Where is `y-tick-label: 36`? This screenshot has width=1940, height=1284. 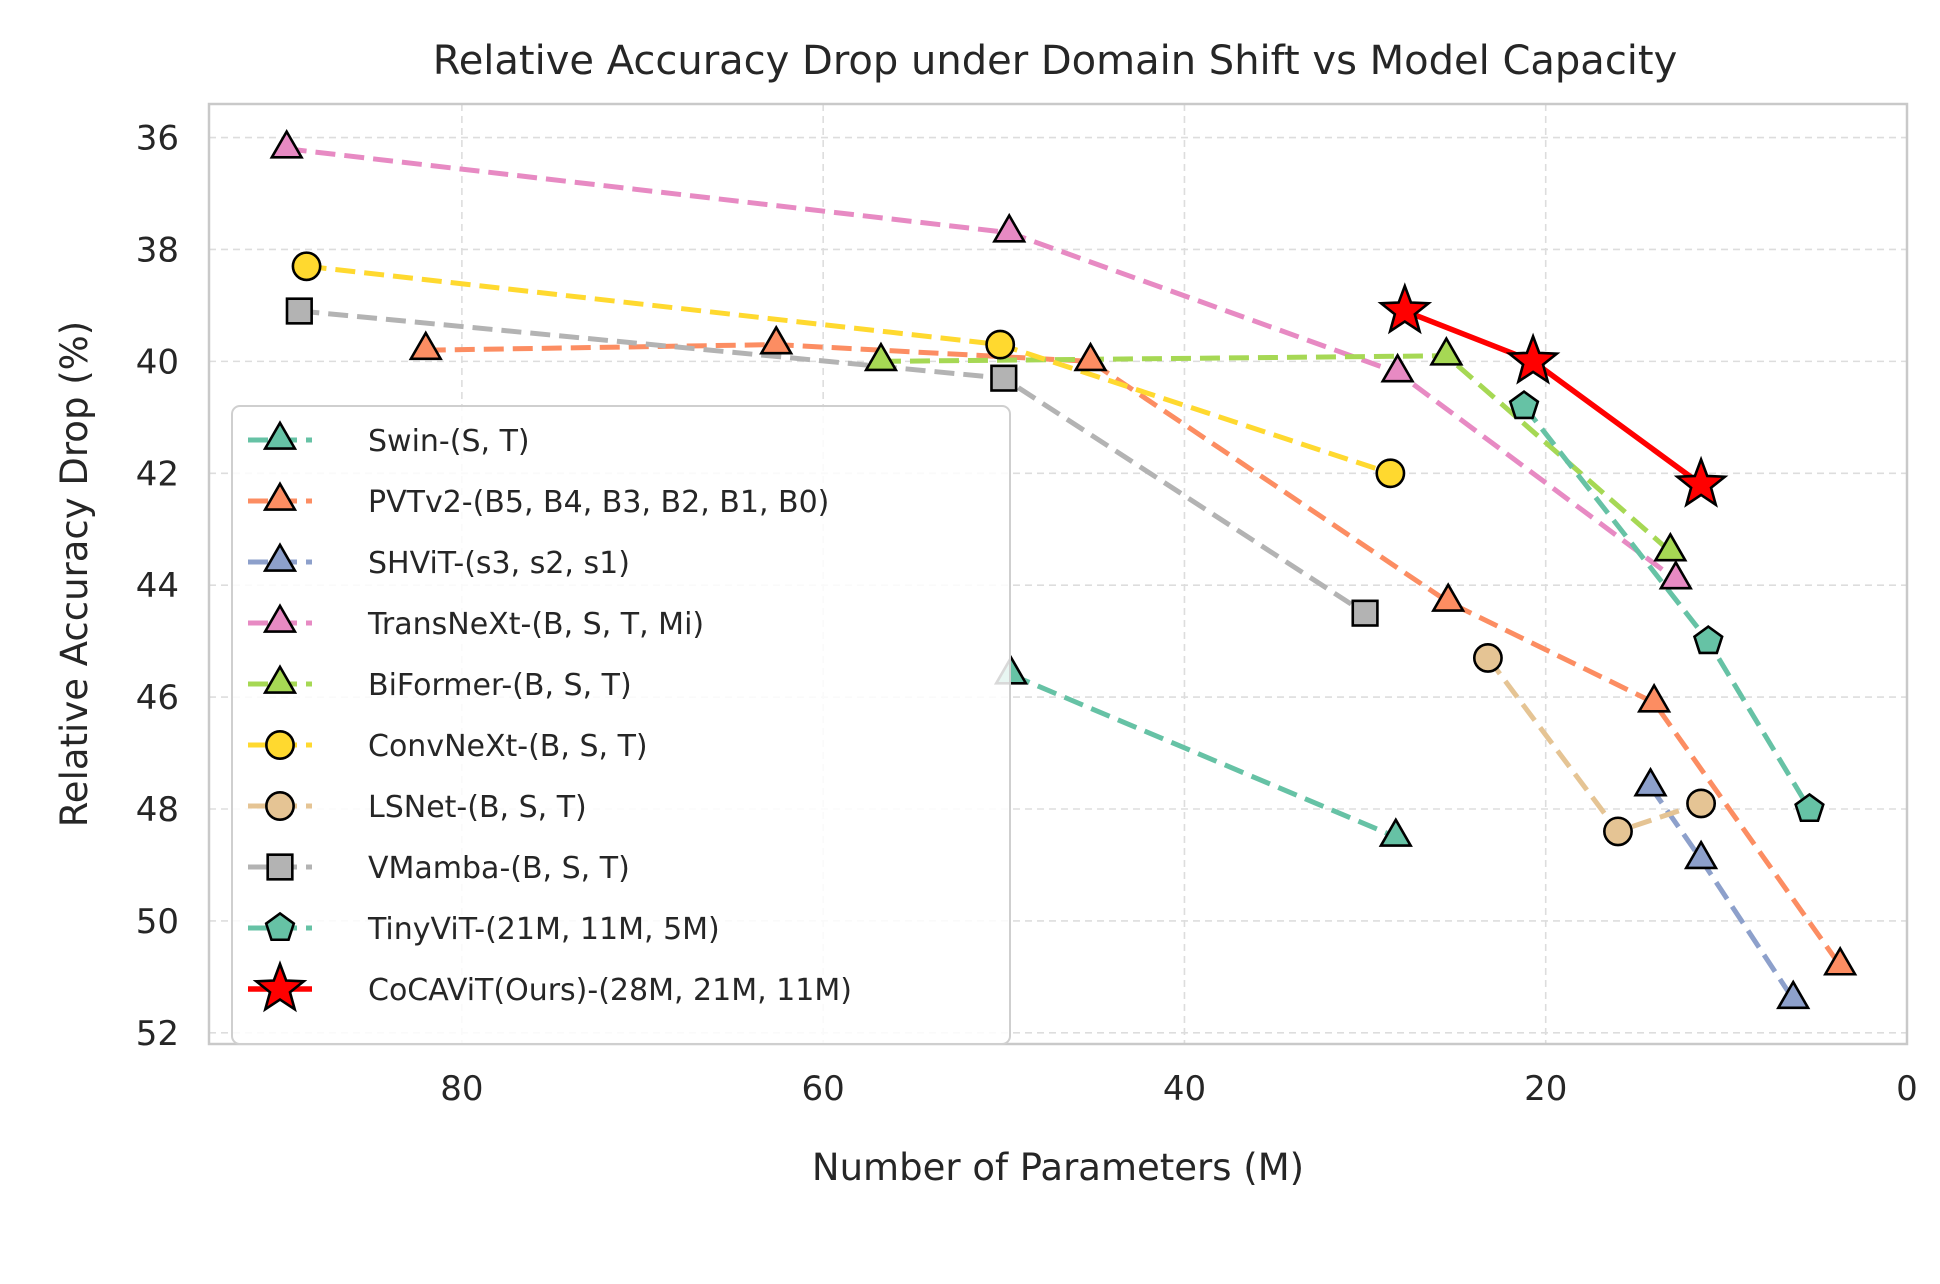
y-tick-label: 36 is located at coordinates (157, 139).